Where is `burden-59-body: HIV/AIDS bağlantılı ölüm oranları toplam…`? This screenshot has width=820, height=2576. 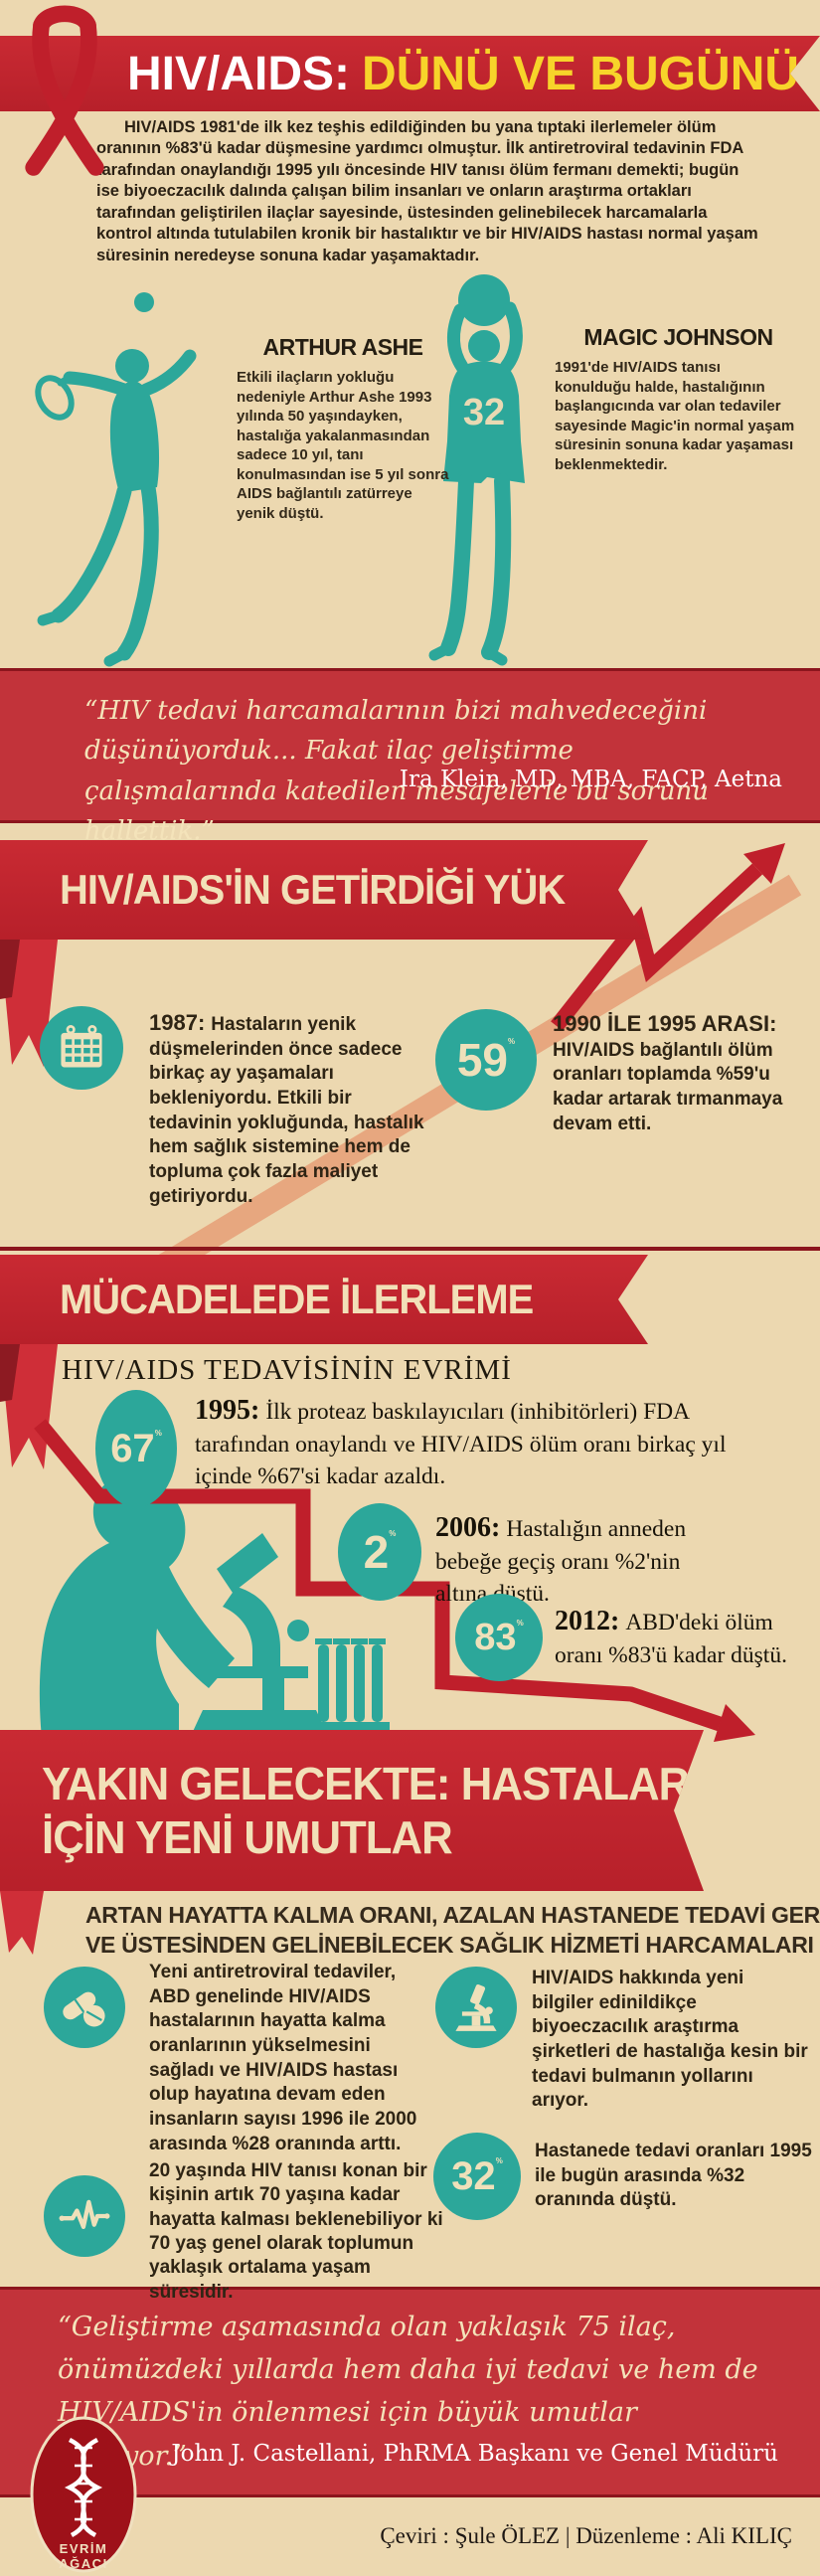 burden-59-body: HIV/AIDS bağlantılı ölüm oranları toplam… is located at coordinates (668, 1086).